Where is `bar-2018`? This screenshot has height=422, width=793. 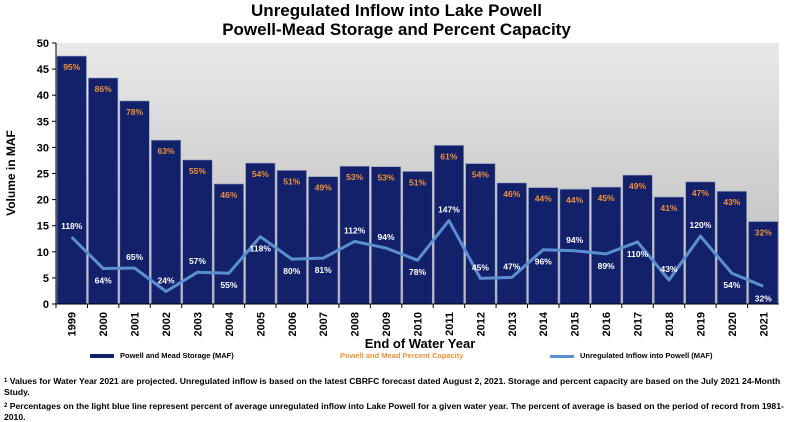
bar-2018 is located at coordinates (669, 250).